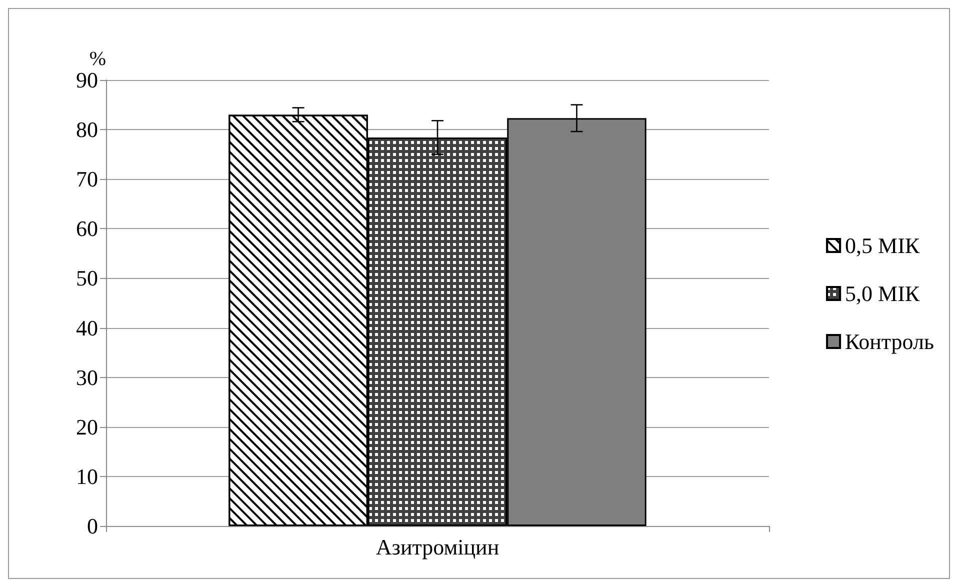 The image size is (958, 587). What do you see at coordinates (87, 427) in the screenshot?
I see `y-tick-label: 20` at bounding box center [87, 427].